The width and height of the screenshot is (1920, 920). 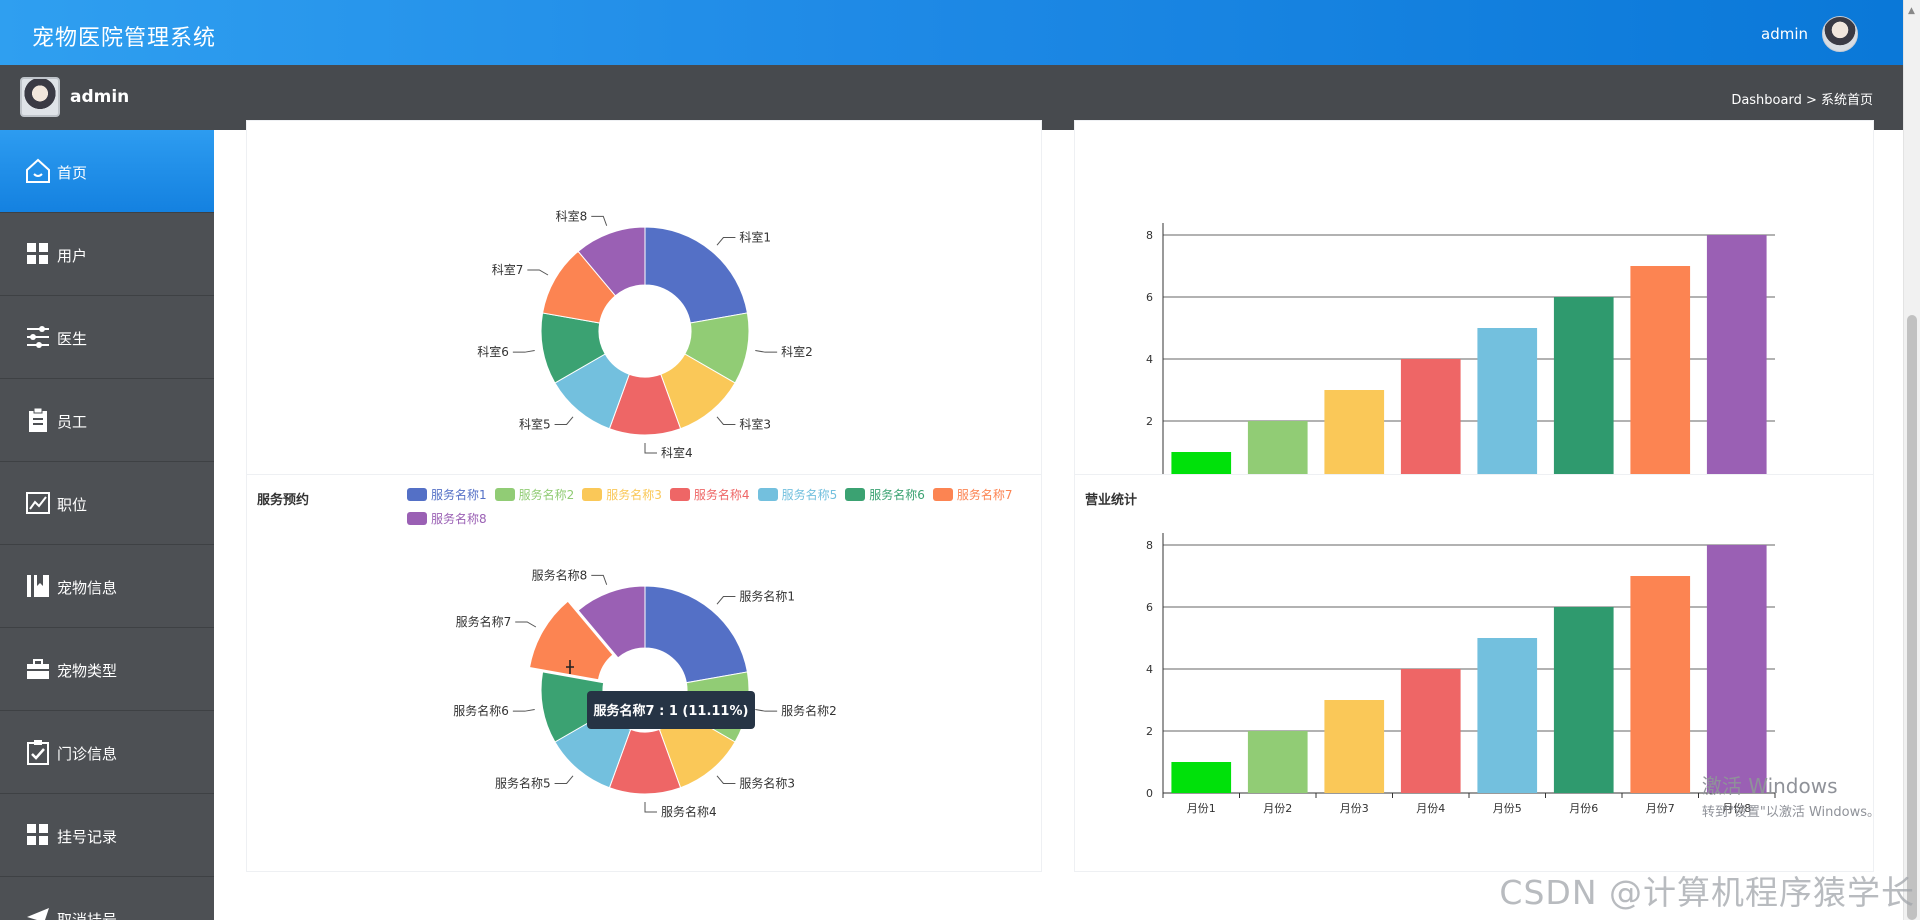 I want to click on legend-item: 服务名称7, so click(x=972, y=495).